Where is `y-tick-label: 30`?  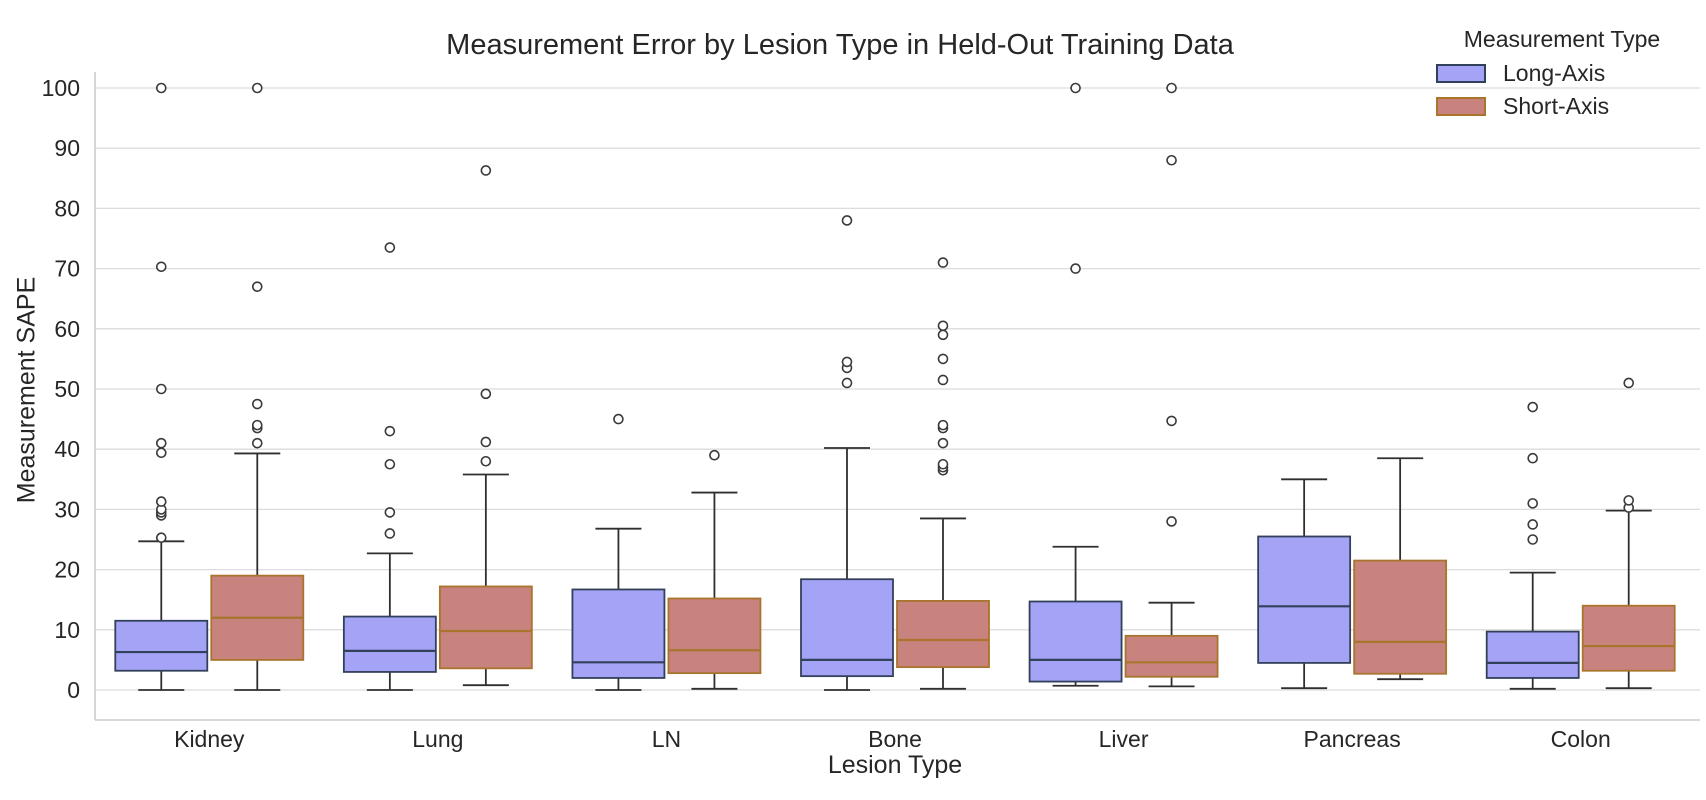
y-tick-label: 30 is located at coordinates (67, 509).